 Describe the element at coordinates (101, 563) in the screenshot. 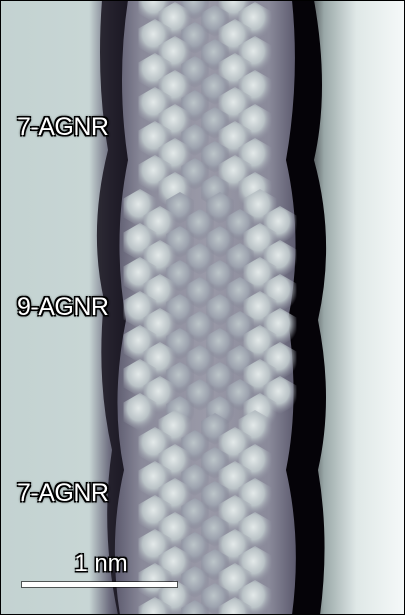

I see `scale-bar-label: 1 nm` at that location.